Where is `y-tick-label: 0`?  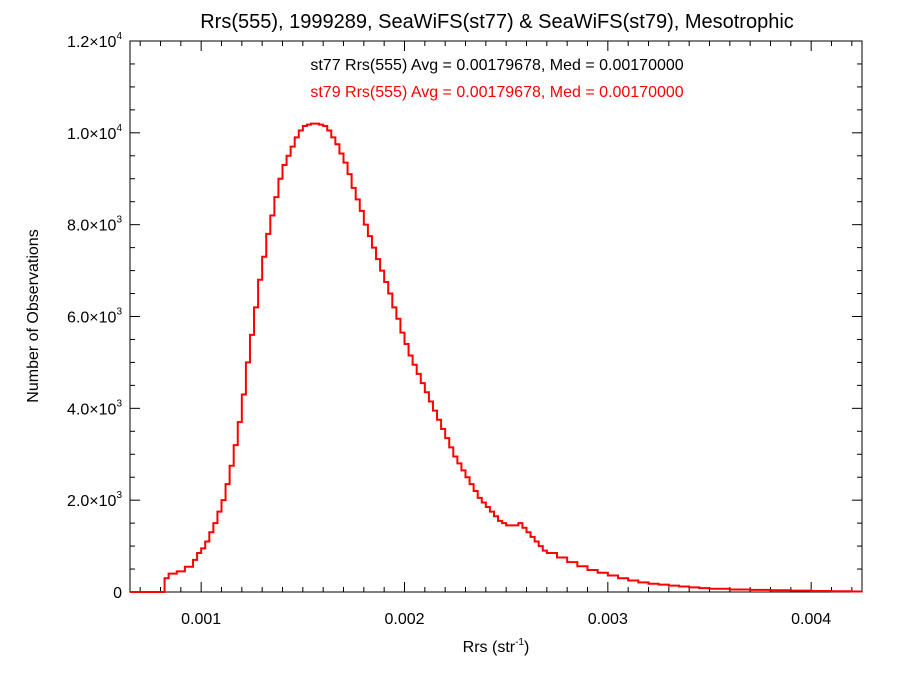
y-tick-label: 0 is located at coordinates (117, 593).